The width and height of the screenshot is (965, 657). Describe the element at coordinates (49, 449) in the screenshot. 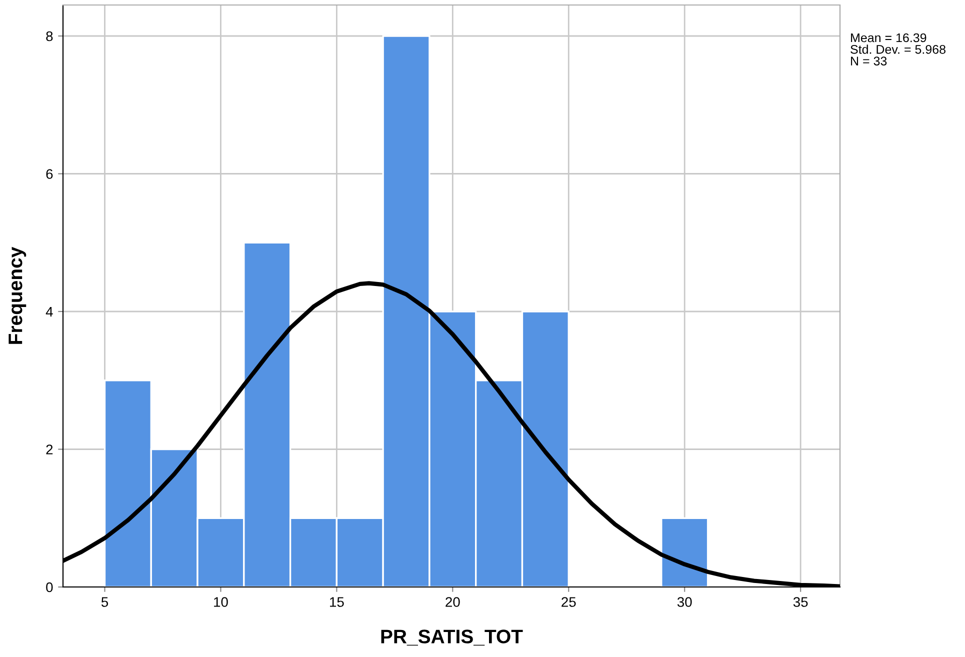

I see `y-tick-label: 2` at that location.